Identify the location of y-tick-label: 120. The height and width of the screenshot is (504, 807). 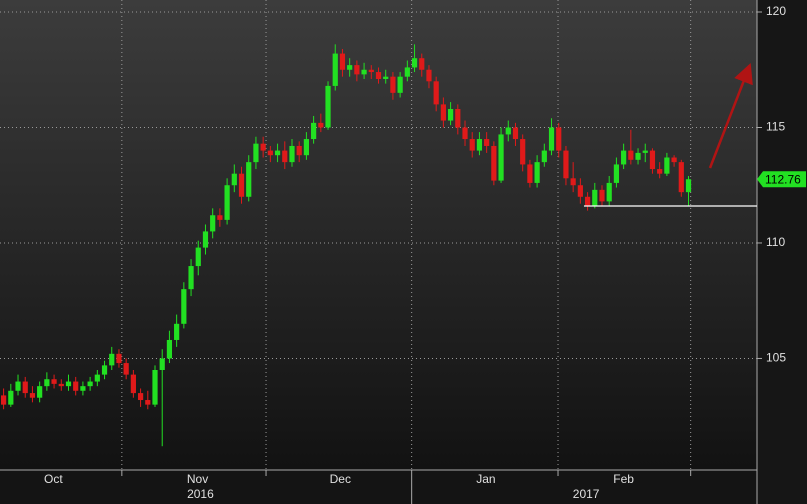
(776, 11).